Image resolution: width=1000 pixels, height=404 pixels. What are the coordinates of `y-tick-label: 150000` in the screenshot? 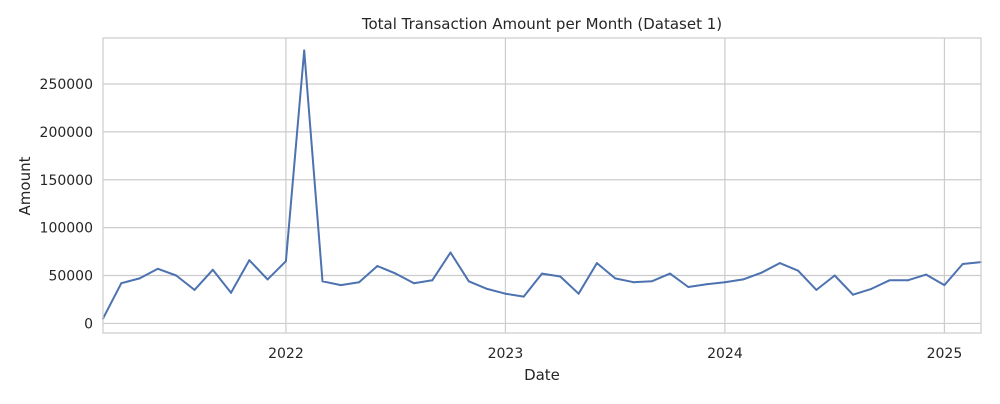 It's located at (66, 181).